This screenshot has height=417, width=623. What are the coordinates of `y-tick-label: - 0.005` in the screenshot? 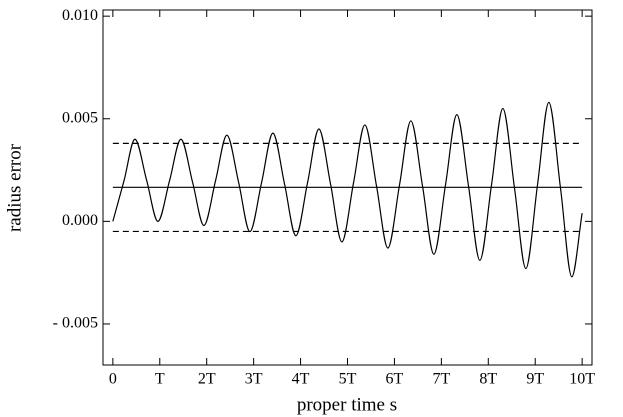 It's located at (75, 323).